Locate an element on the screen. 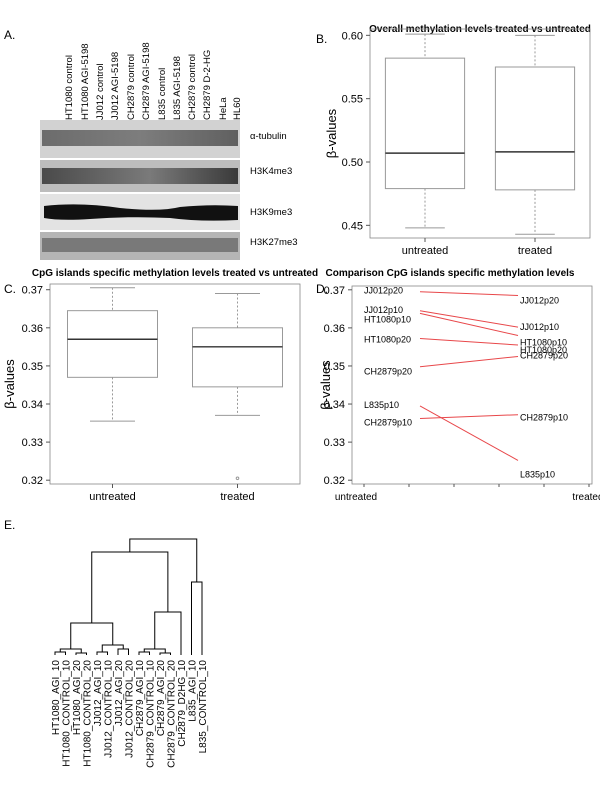 This screenshot has width=600, height=800. leaf-label: HT1080_AGI_10 is located at coordinates (56, 697).